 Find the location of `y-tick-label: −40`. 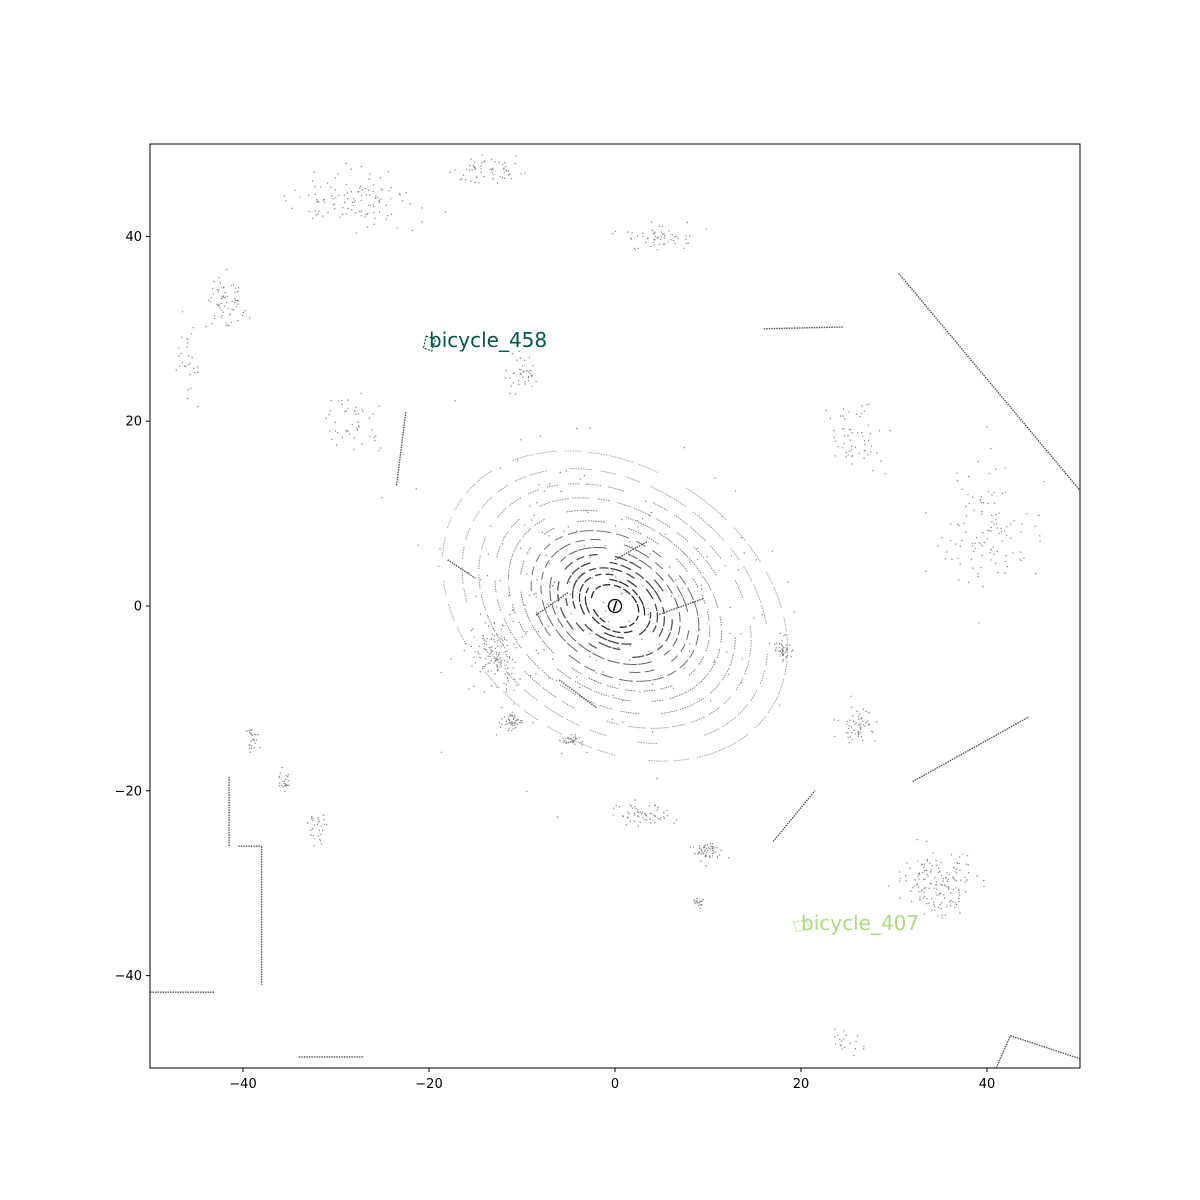

y-tick-label: −40 is located at coordinates (128, 976).